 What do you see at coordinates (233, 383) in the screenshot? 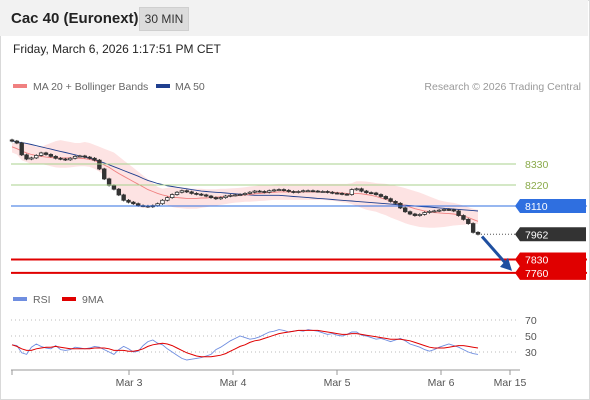
I see `time-tick-label: Mar 4` at bounding box center [233, 383].